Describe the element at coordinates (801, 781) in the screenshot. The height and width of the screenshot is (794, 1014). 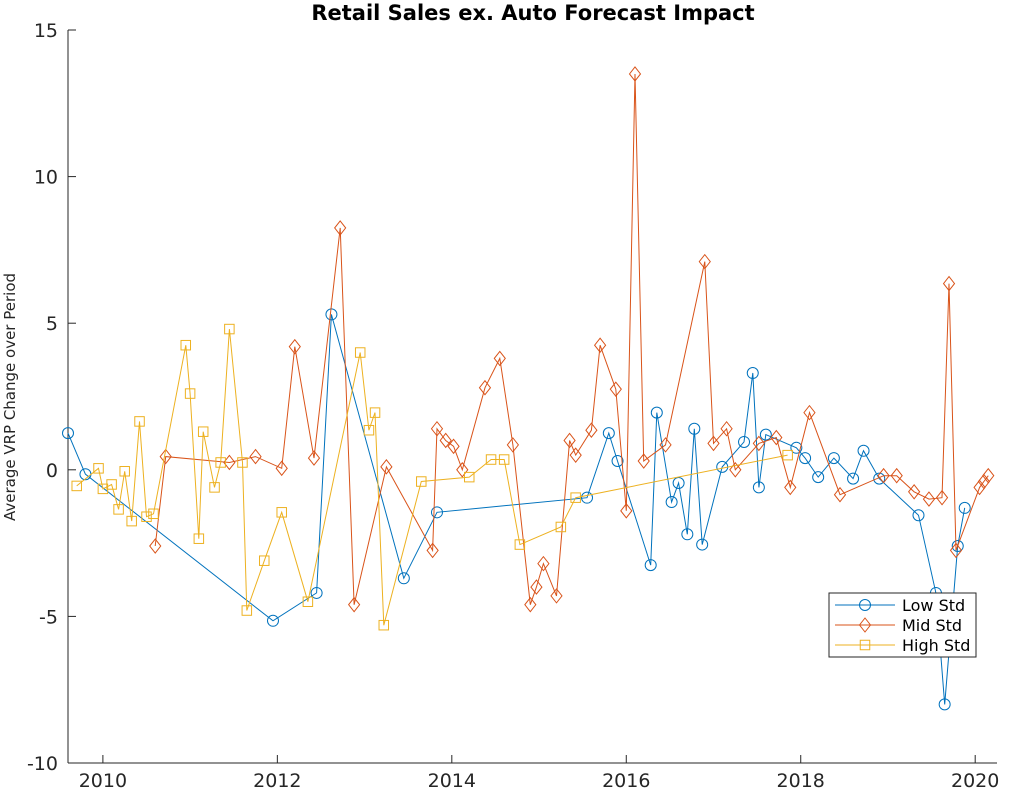
I see `x-tick-label: 2018` at that location.